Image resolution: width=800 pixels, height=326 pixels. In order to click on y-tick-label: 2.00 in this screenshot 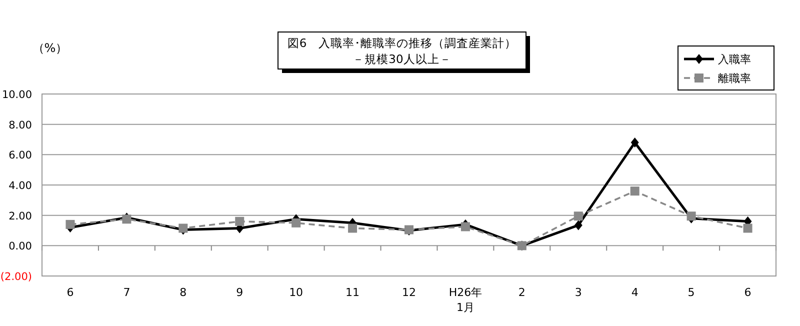, I will do `click(20, 216)`.